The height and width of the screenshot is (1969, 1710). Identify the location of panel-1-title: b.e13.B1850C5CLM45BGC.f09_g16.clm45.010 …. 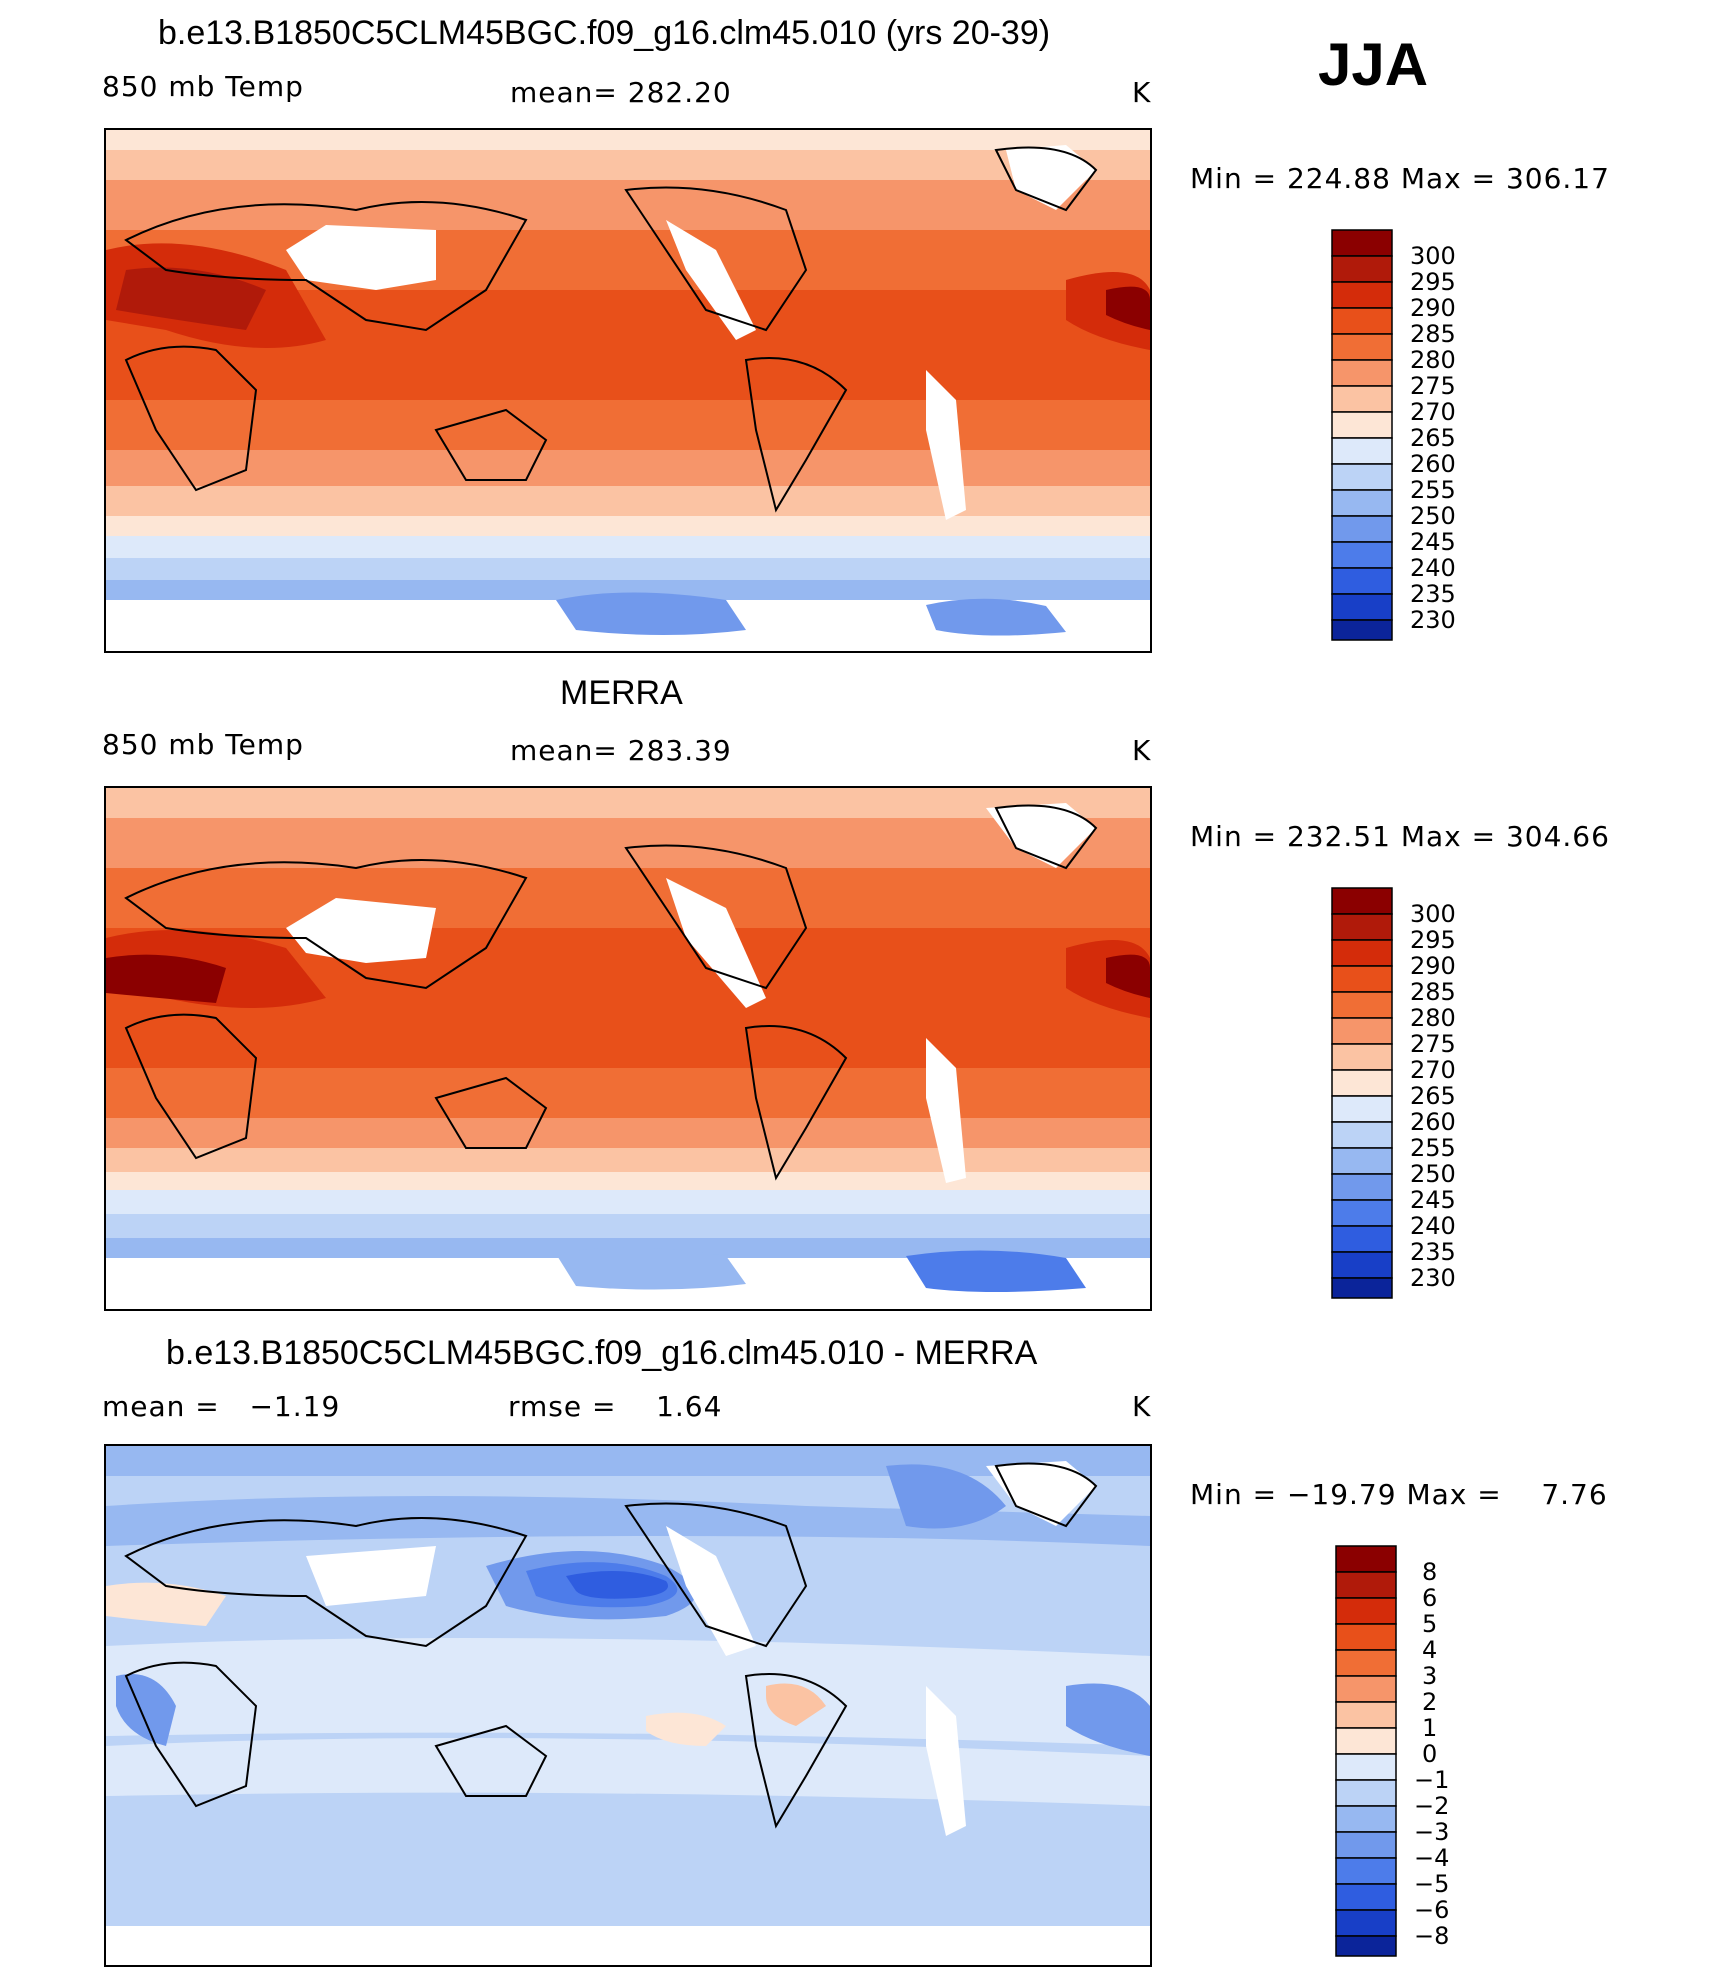
(604, 33).